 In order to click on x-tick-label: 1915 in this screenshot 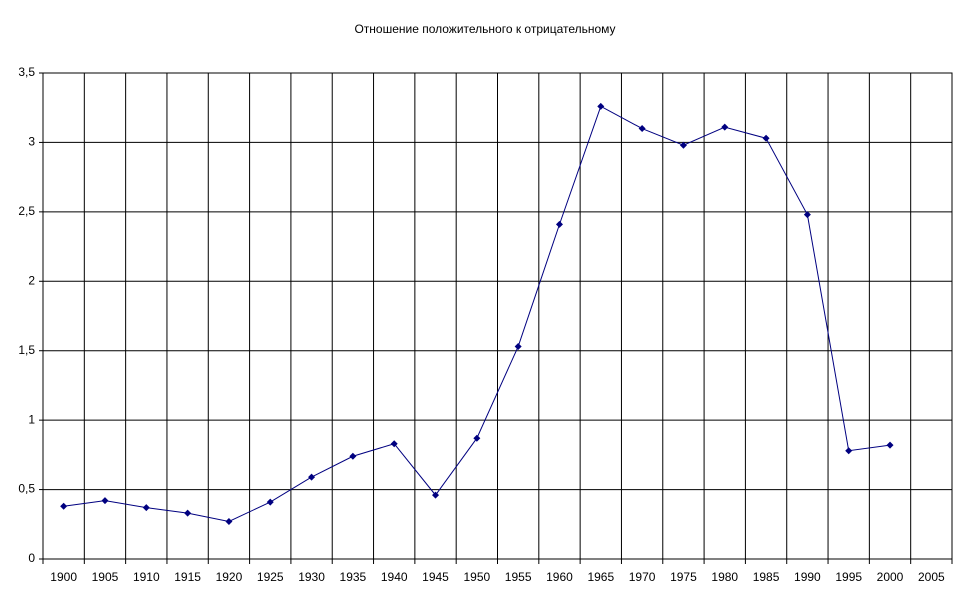, I will do `click(187, 577)`.